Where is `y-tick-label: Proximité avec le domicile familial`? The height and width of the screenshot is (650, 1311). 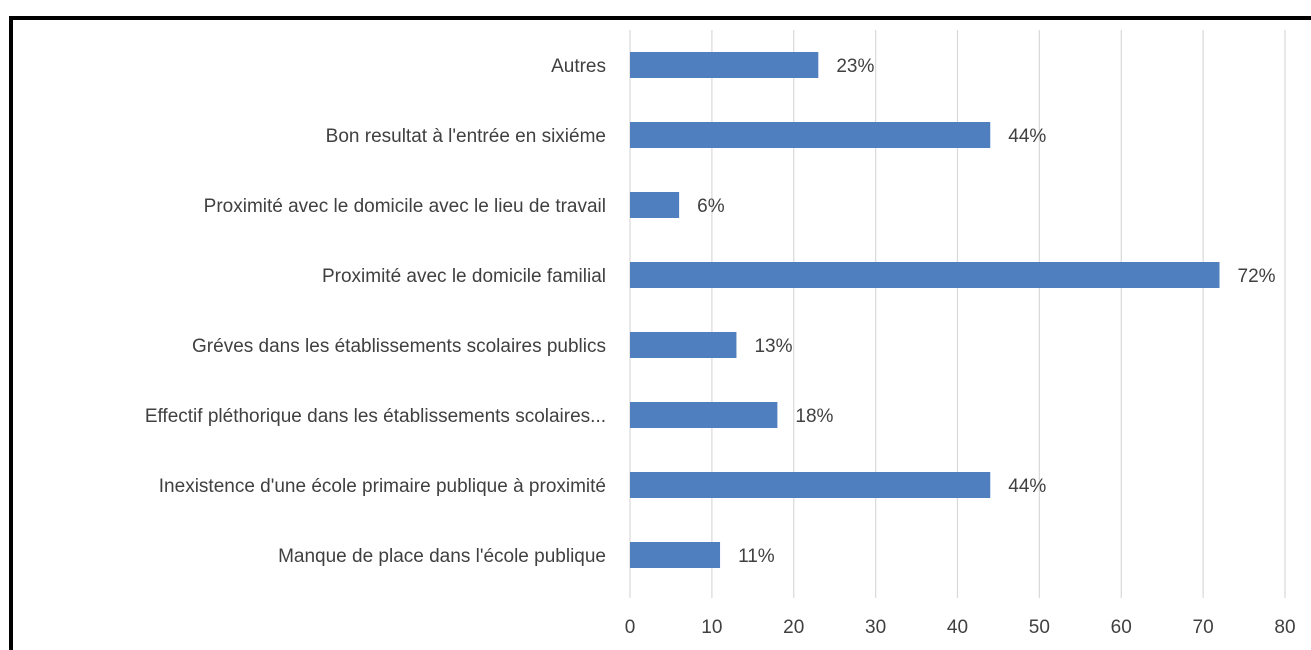
y-tick-label: Proximité avec le domicile familial is located at coordinates (464, 276).